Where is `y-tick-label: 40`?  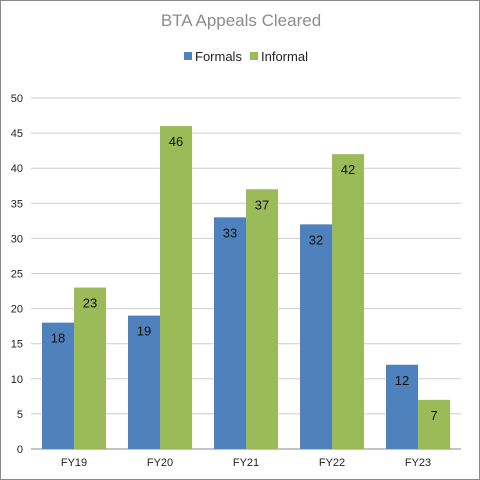
y-tick-label: 40 is located at coordinates (17, 169).